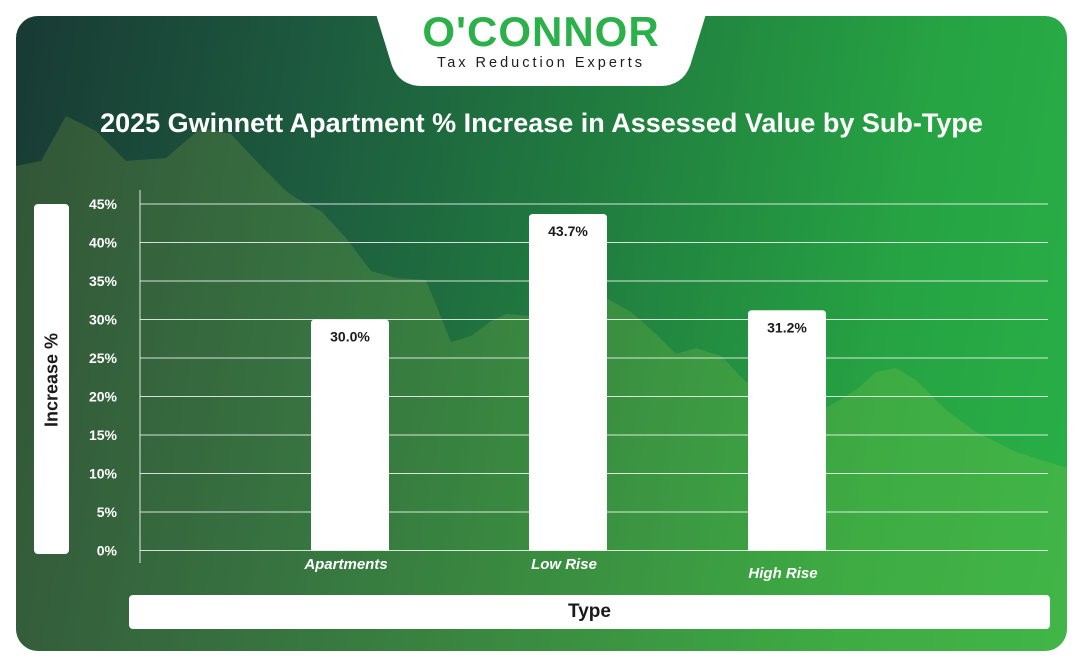  I want to click on x-axis-label: Type, so click(589, 611).